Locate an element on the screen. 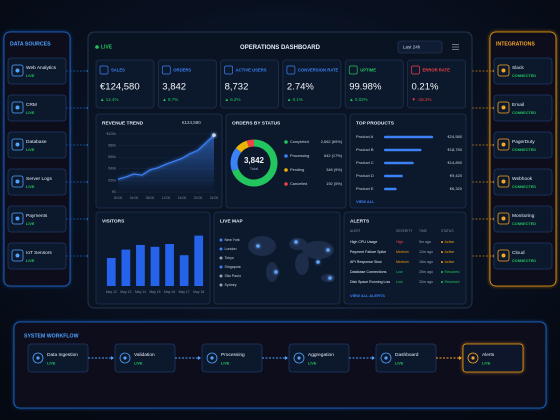  alert-time: 32m ago is located at coordinates (426, 282).